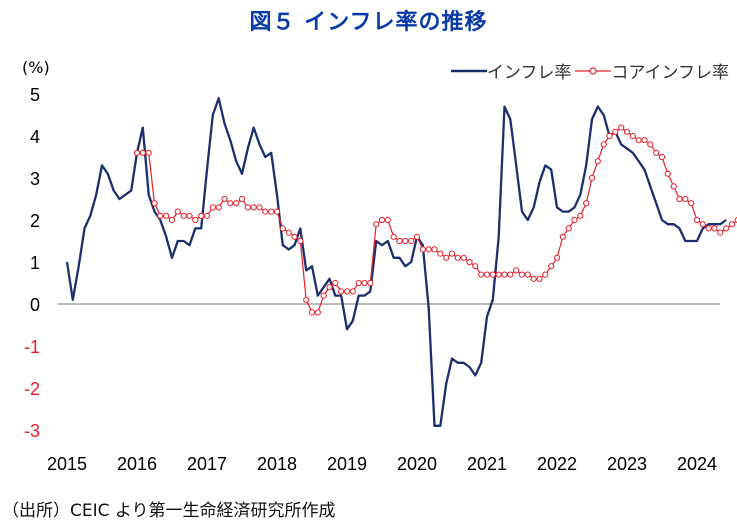  I want to click on legend-item-core: コアインフレ率, so click(652, 70).